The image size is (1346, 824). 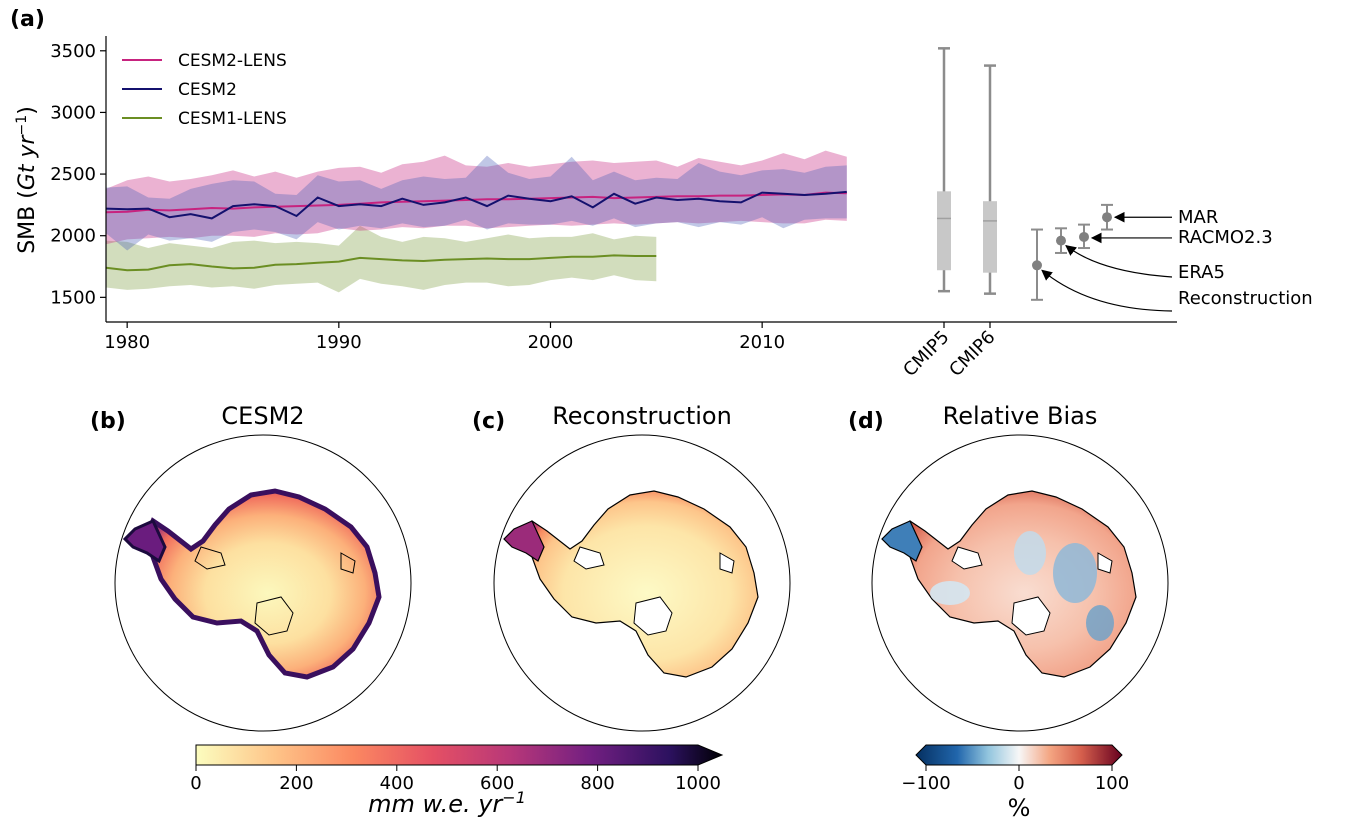 I want to click on line-cesm2, so click(x=476, y=205).